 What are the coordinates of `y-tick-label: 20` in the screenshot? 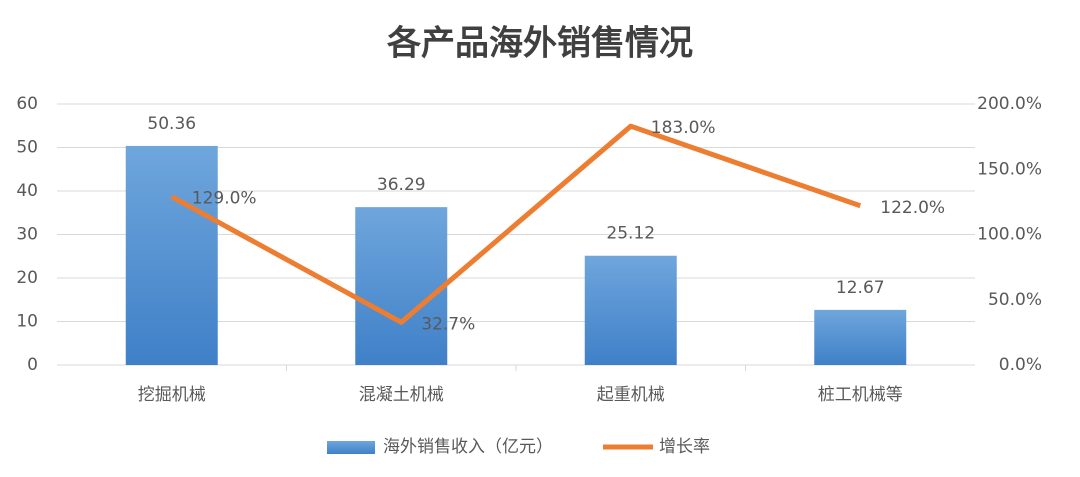 It's located at (27, 278).